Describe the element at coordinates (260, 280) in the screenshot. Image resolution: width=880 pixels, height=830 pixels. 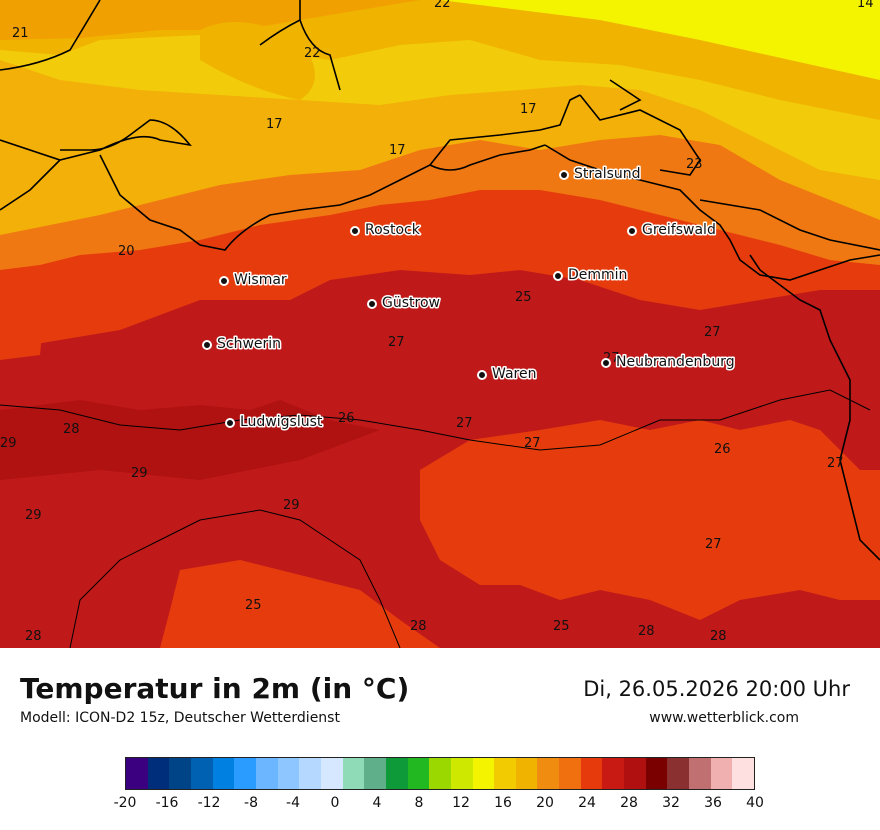
I see `city-label-wismar: Wismar` at that location.